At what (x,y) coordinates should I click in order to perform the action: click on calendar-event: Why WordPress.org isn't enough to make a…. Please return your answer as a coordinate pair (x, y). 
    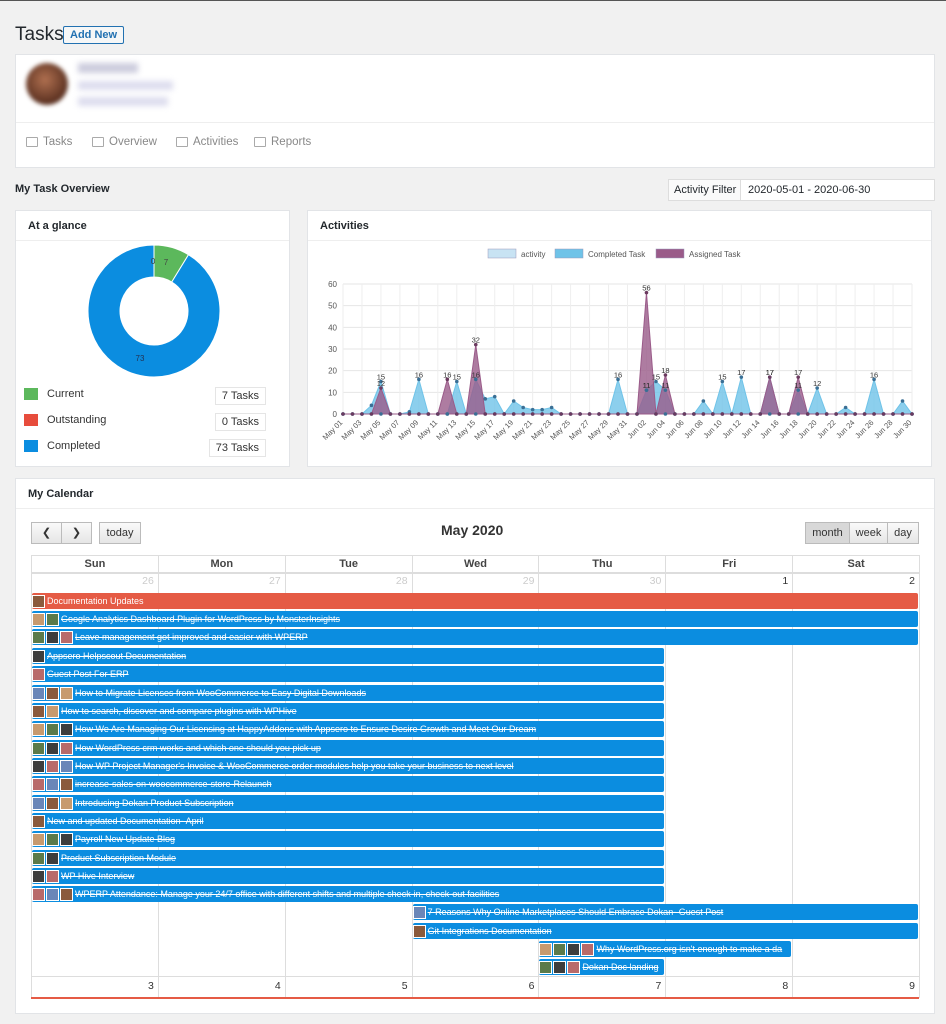
    Looking at the image, I should click on (665, 949).